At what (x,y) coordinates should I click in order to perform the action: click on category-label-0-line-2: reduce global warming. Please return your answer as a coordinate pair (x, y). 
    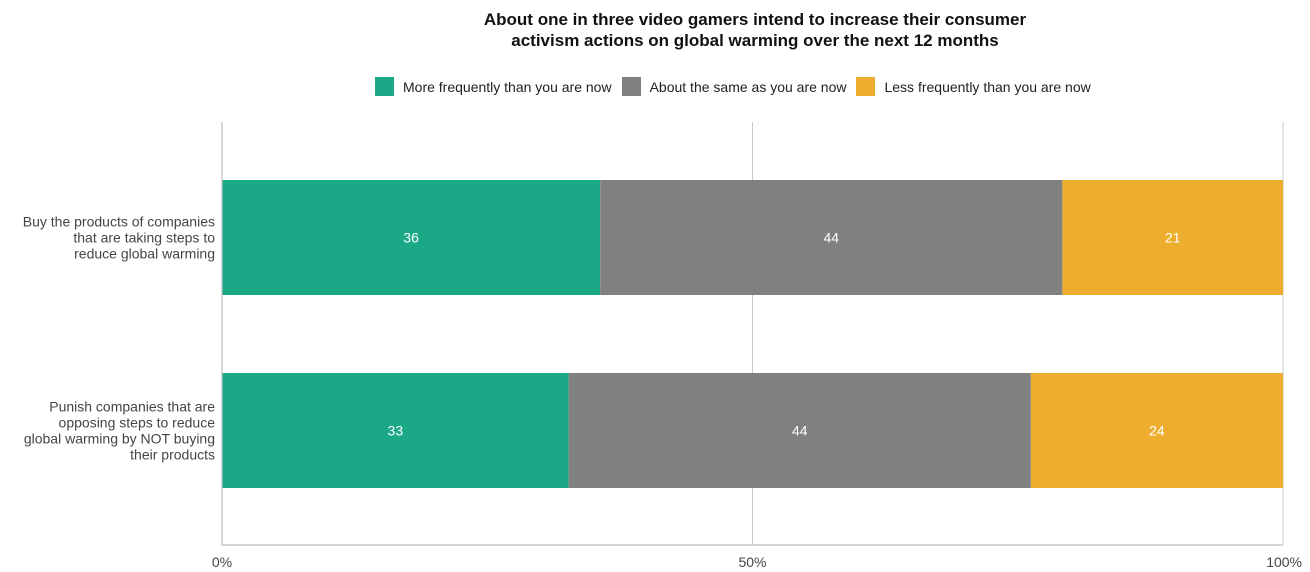
    Looking at the image, I should click on (144, 254).